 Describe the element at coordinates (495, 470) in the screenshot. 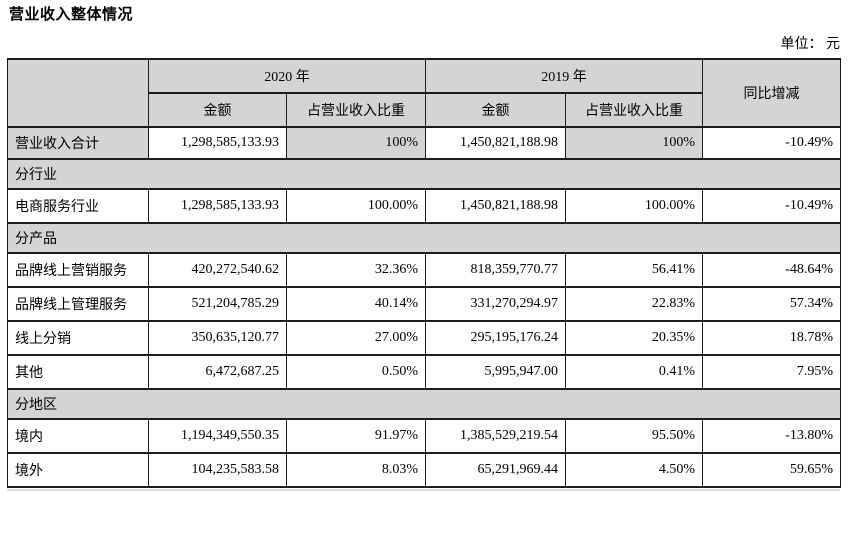

I see `amount-2019-cell: 65,291,969.44` at that location.